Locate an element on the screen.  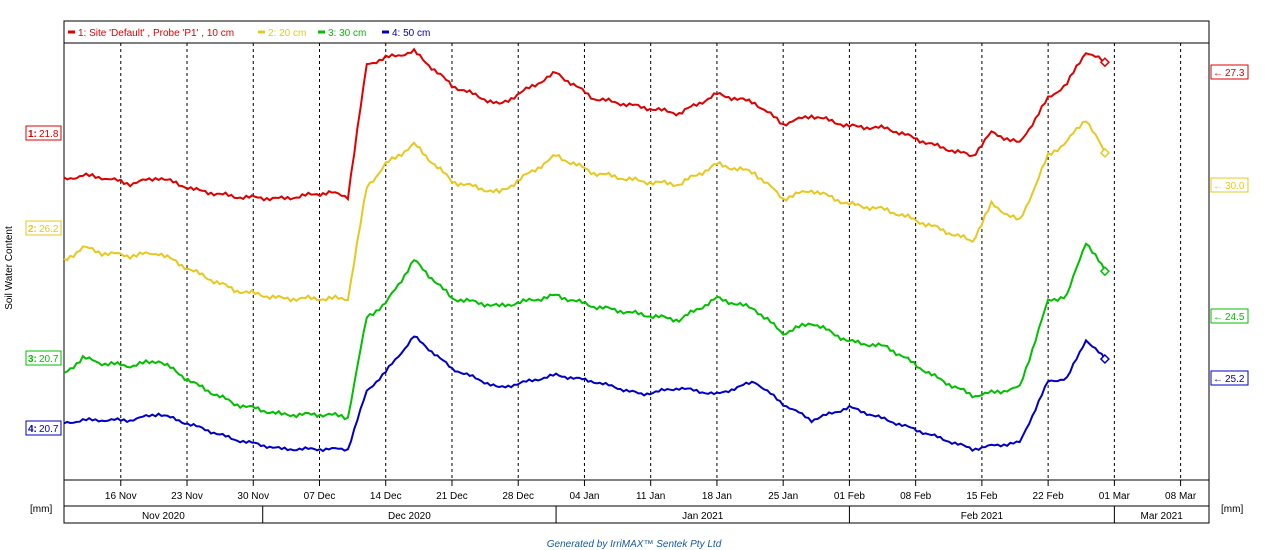
left-value: 26.2 is located at coordinates (49, 229).